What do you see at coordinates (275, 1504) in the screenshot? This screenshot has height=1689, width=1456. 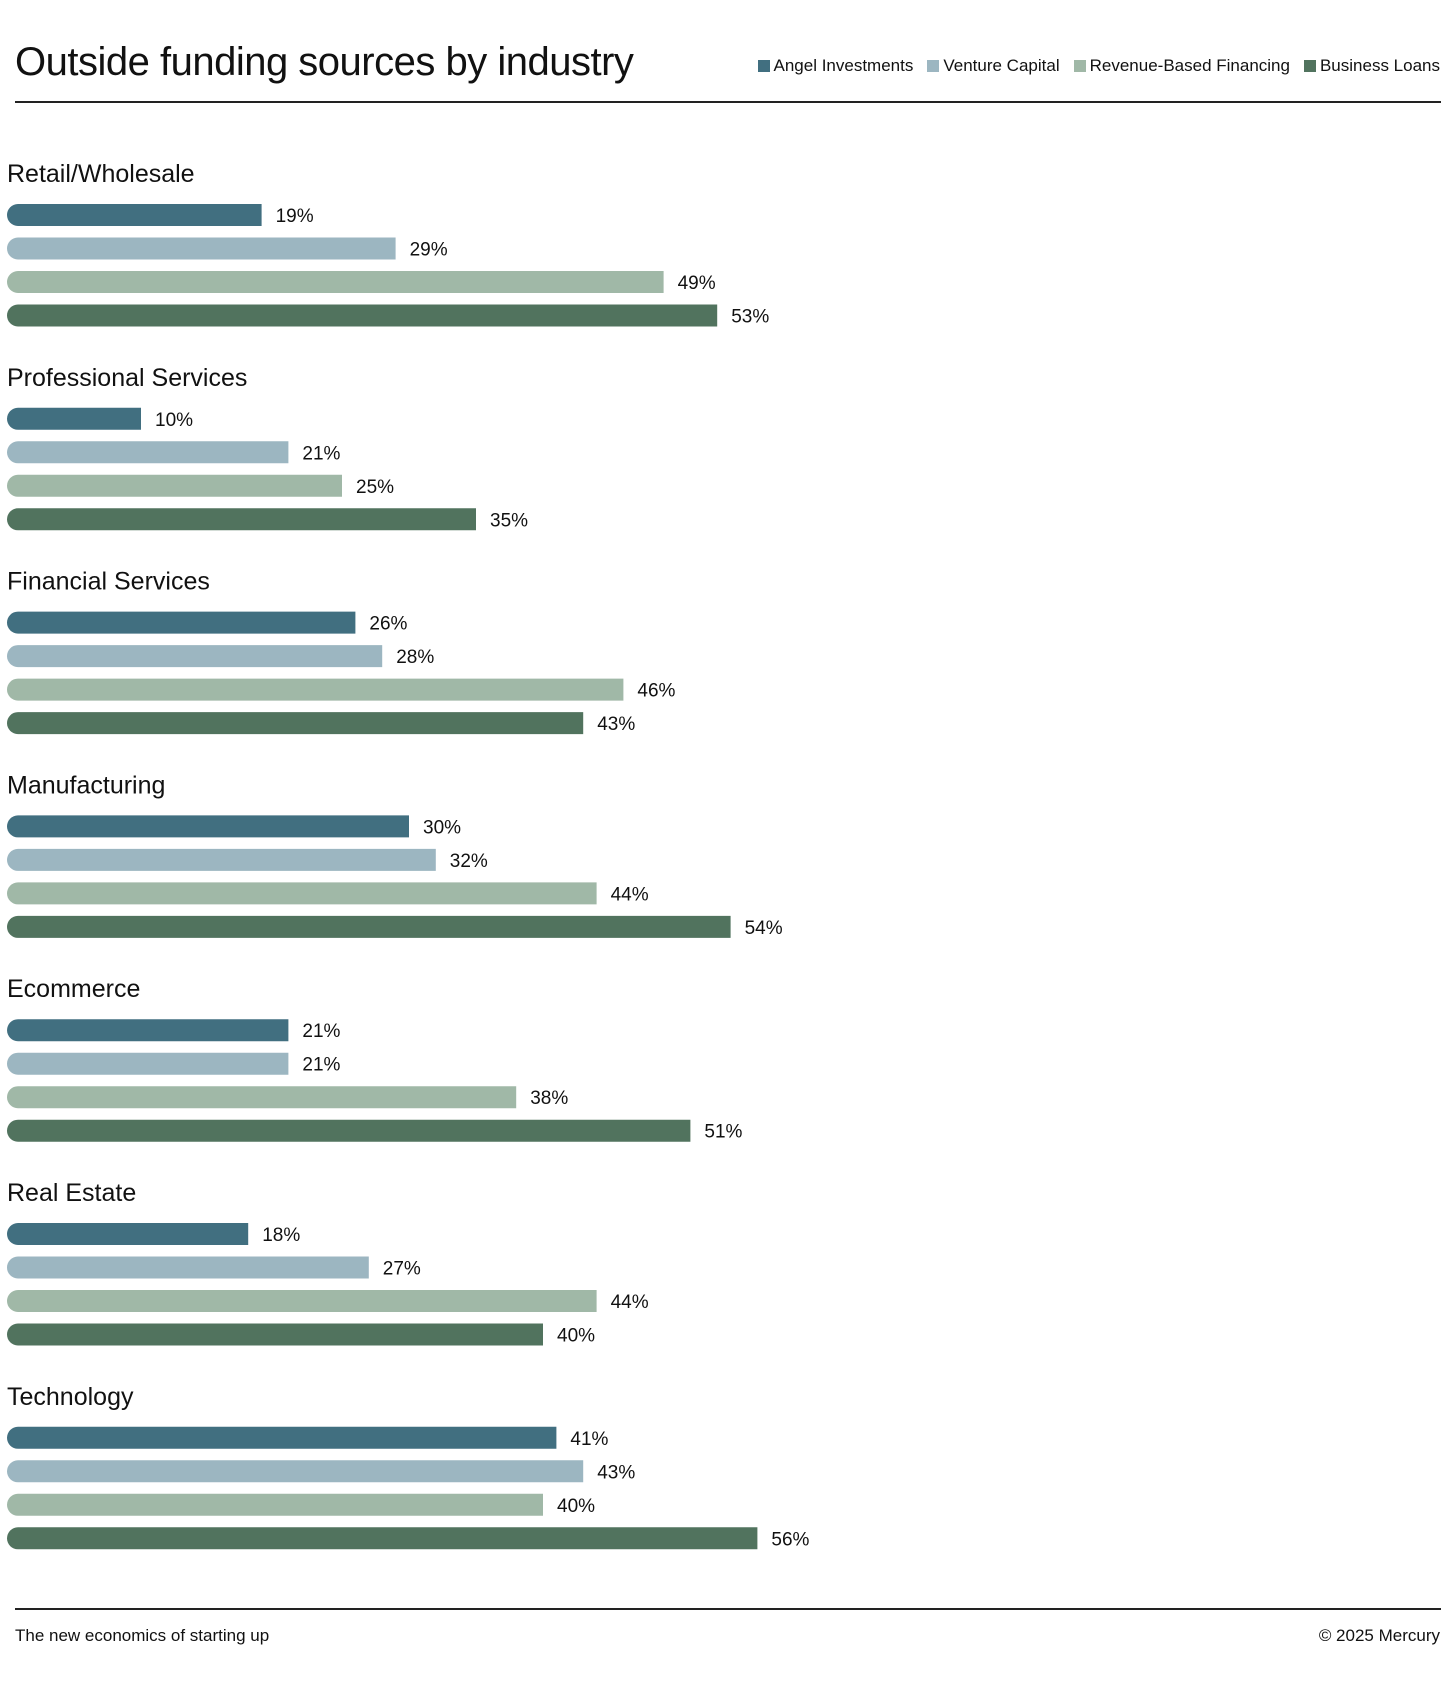 I see `bar-technology-revenue-based-financing` at bounding box center [275, 1504].